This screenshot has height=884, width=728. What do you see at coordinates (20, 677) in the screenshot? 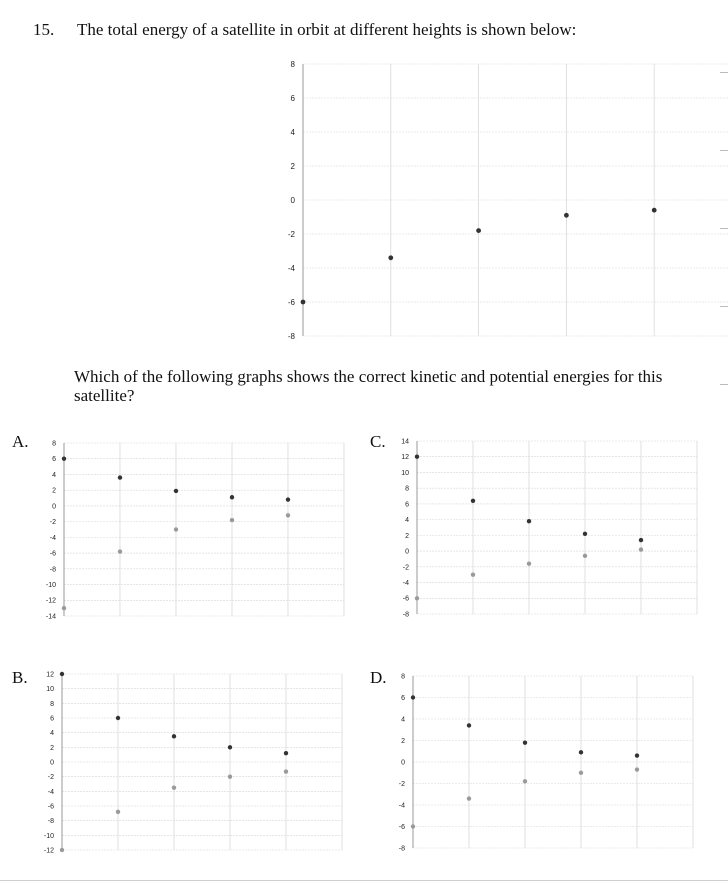
I see `option-b-label: B.` at bounding box center [20, 677].